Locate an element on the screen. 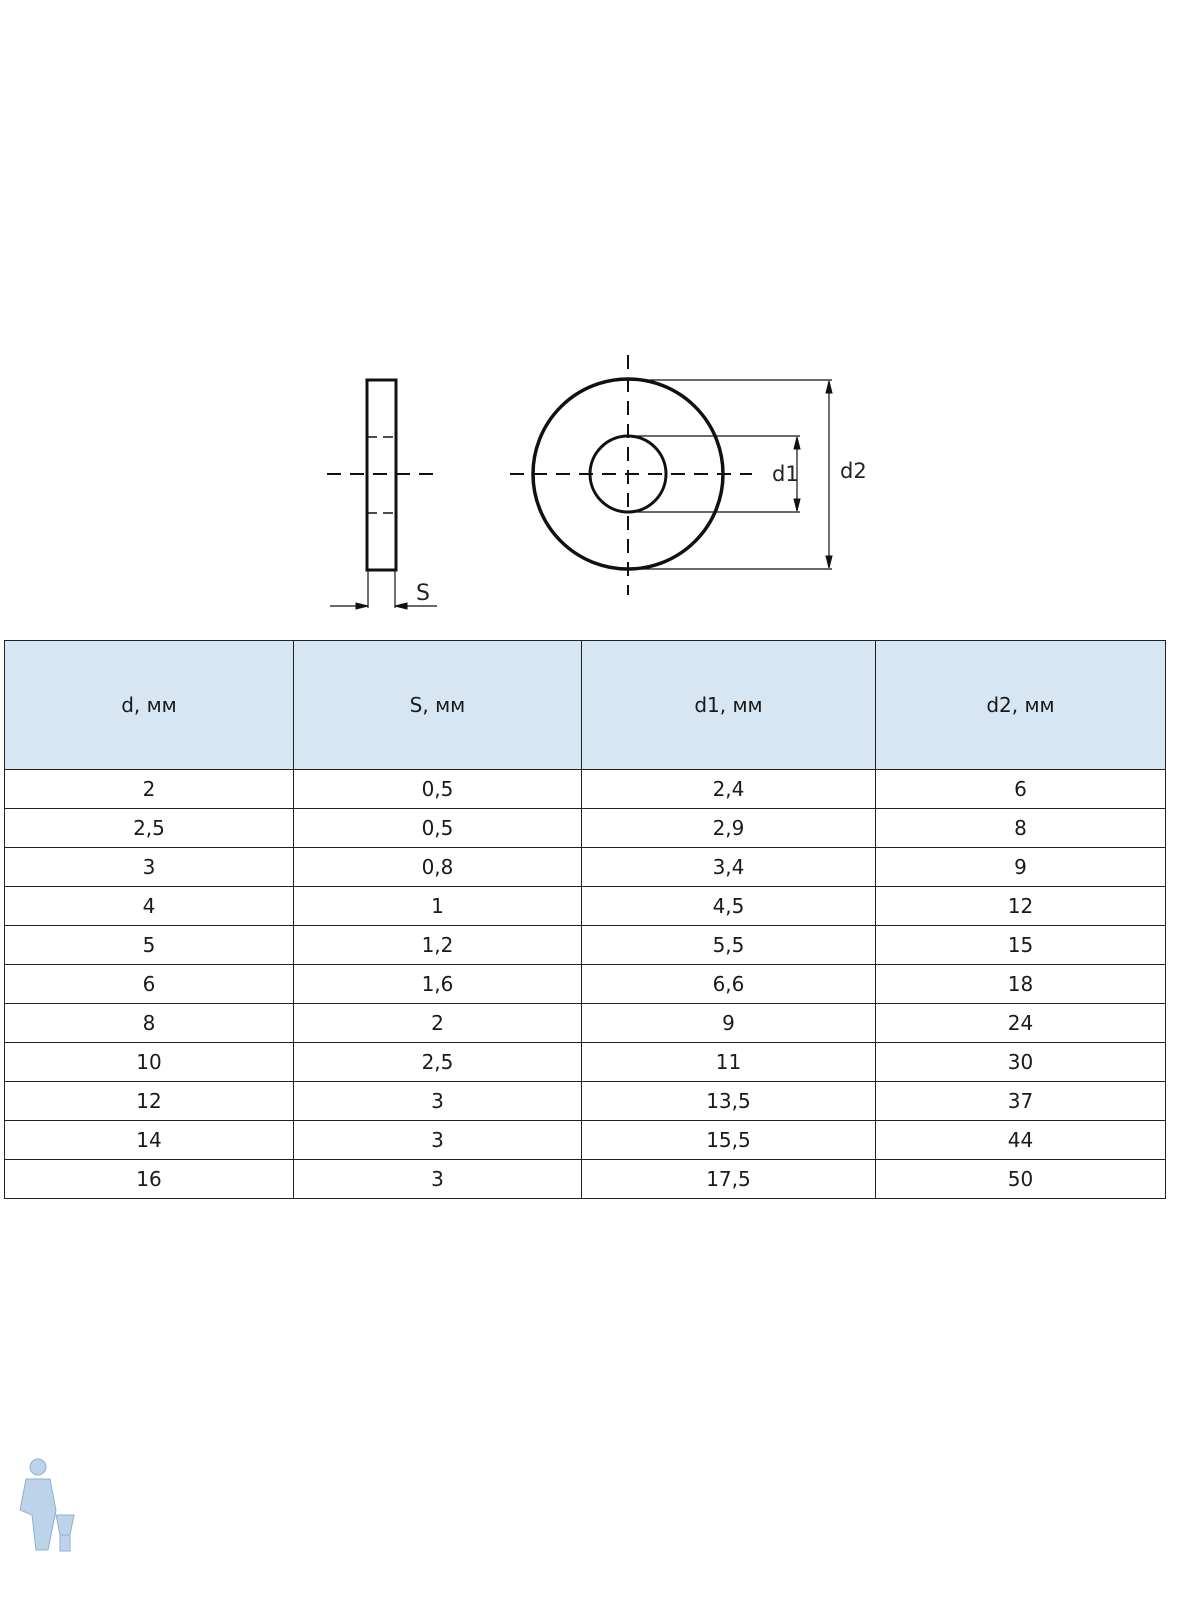 The height and width of the screenshot is (1600, 1200). cell-d2: 44 is located at coordinates (1020, 1140).